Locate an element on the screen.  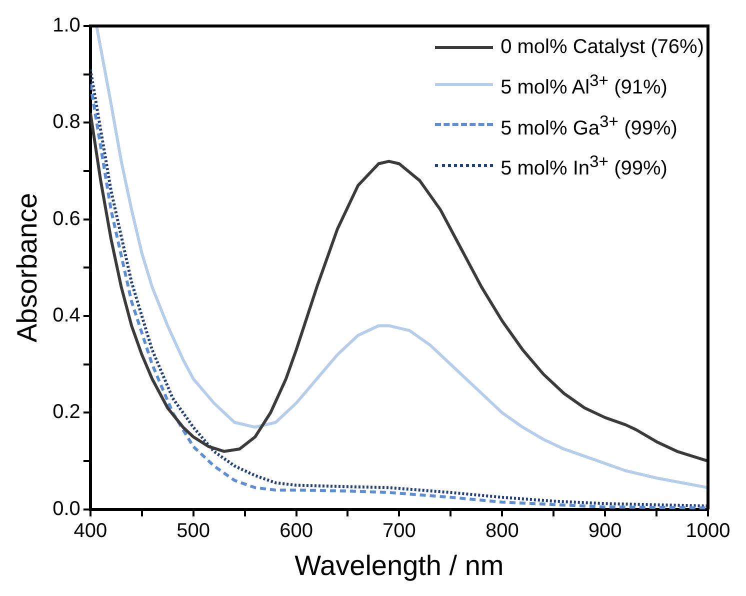
legend-label: 5 mol% Al$^{3+}$ (91%) is located at coordinates (584, 85).